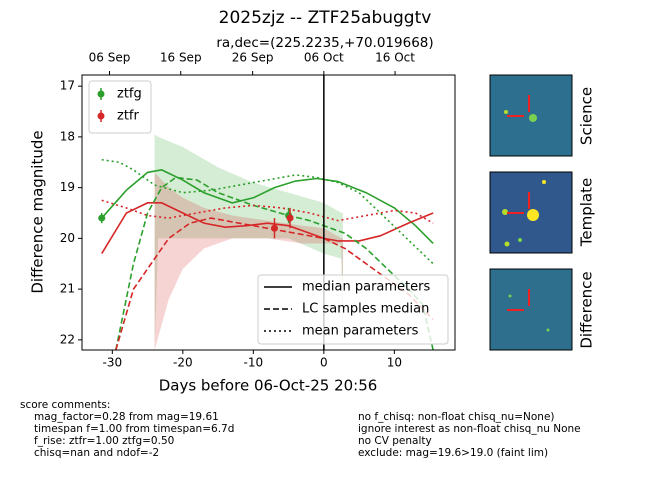  What do you see at coordinates (587, 116) in the screenshot?
I see `thumb-label: Science` at bounding box center [587, 116].